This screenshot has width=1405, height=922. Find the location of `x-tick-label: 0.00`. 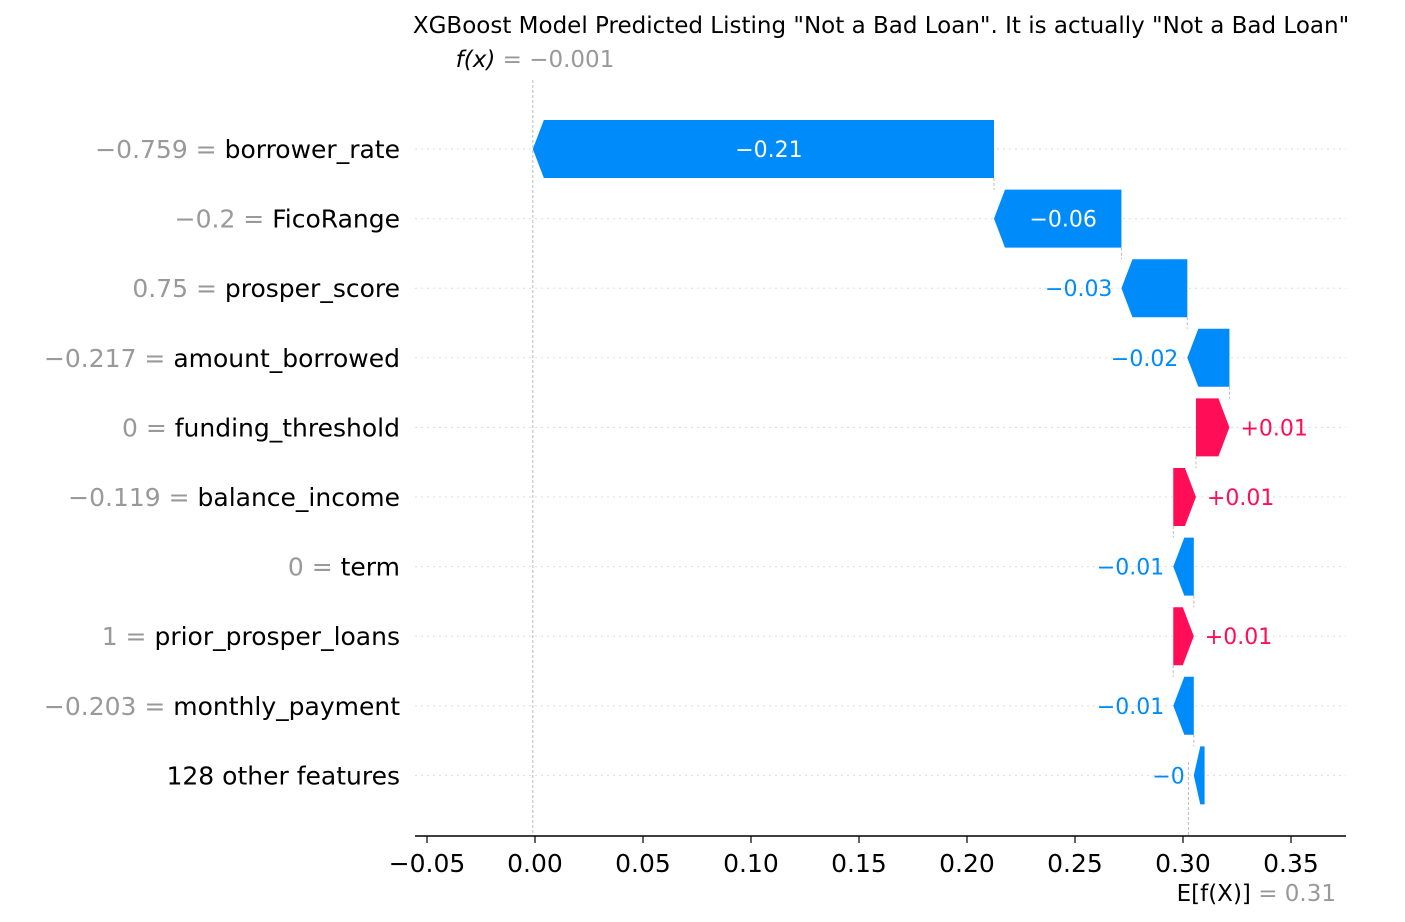

x-tick-label: 0.00 is located at coordinates (535, 863).